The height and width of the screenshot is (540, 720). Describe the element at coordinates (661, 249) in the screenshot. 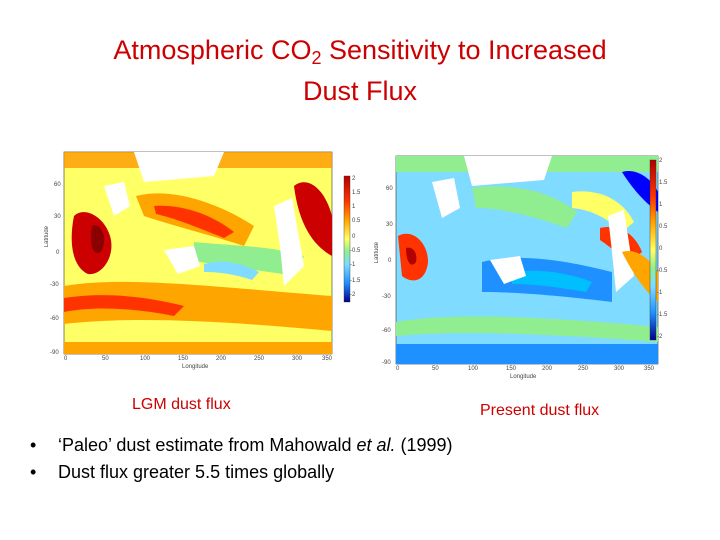

I see `present-colorbar-tick: 0` at that location.